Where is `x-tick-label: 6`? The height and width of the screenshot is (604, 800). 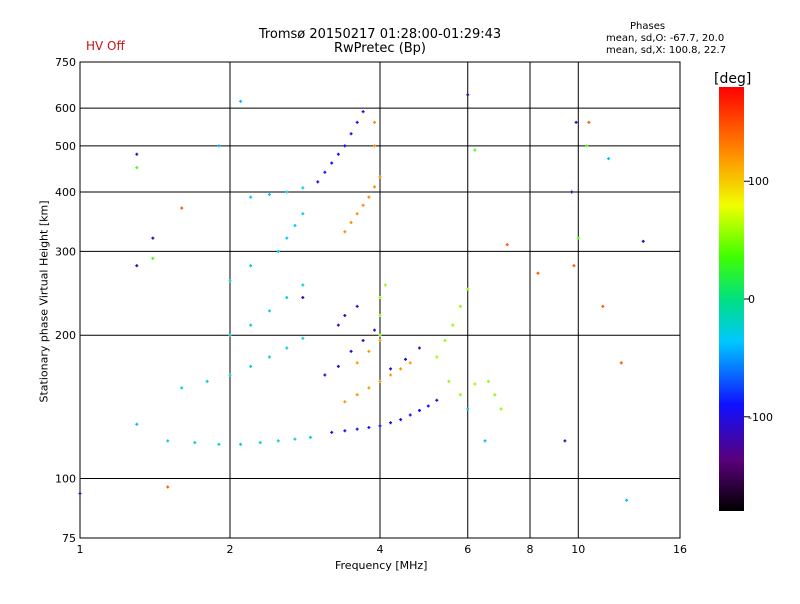
x-tick-label: 6 is located at coordinates (467, 549).